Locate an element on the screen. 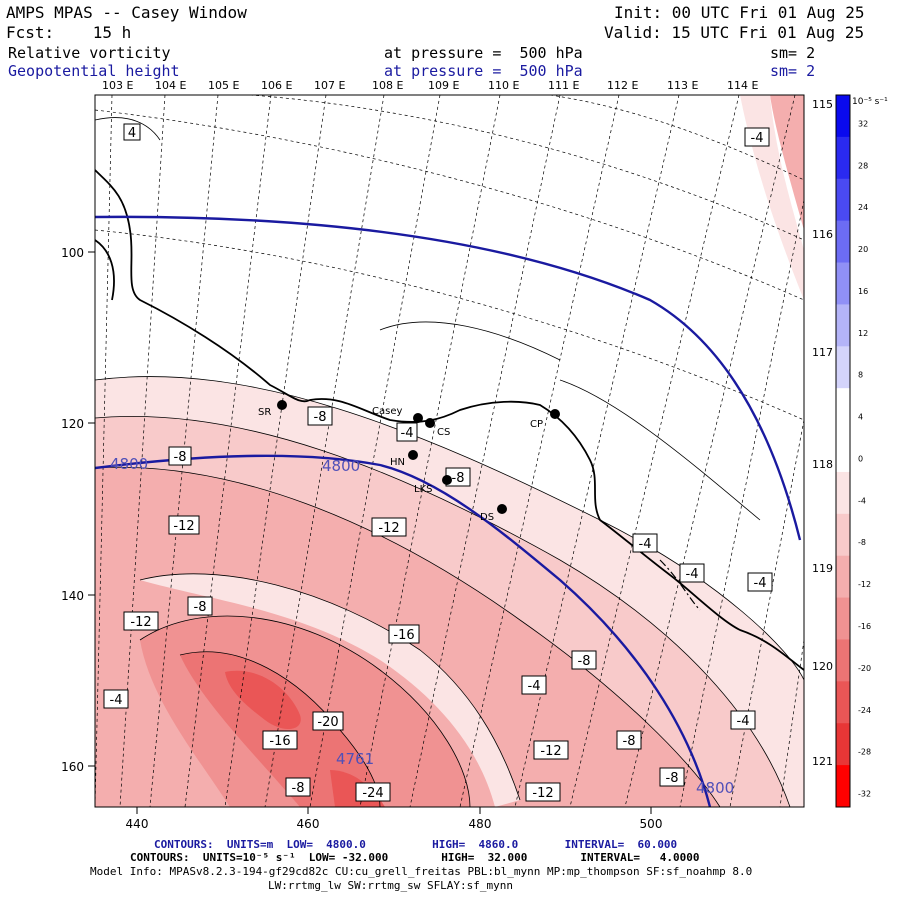 This screenshot has height=900, width=900. contour-label: 4 is located at coordinates (132, 133).